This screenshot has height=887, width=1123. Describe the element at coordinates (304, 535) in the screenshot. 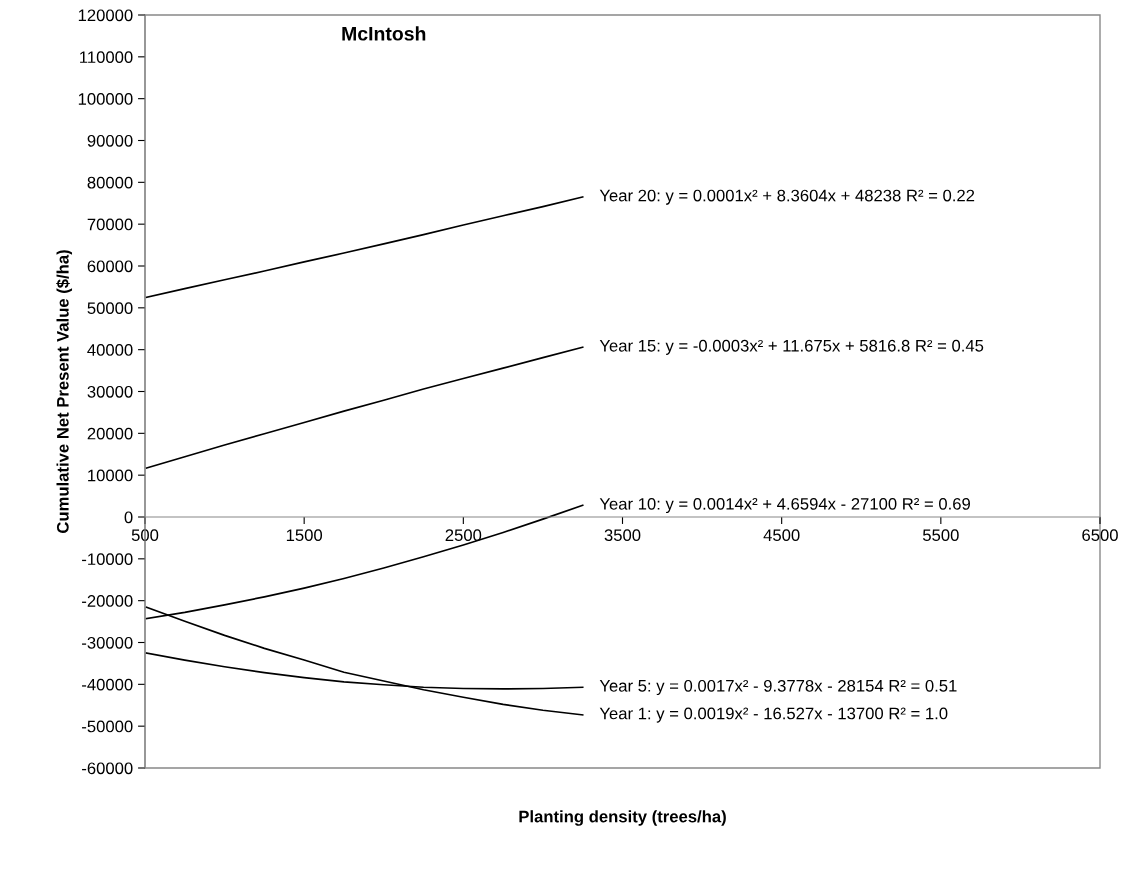

I see `x-tick-label: 1500` at that location.